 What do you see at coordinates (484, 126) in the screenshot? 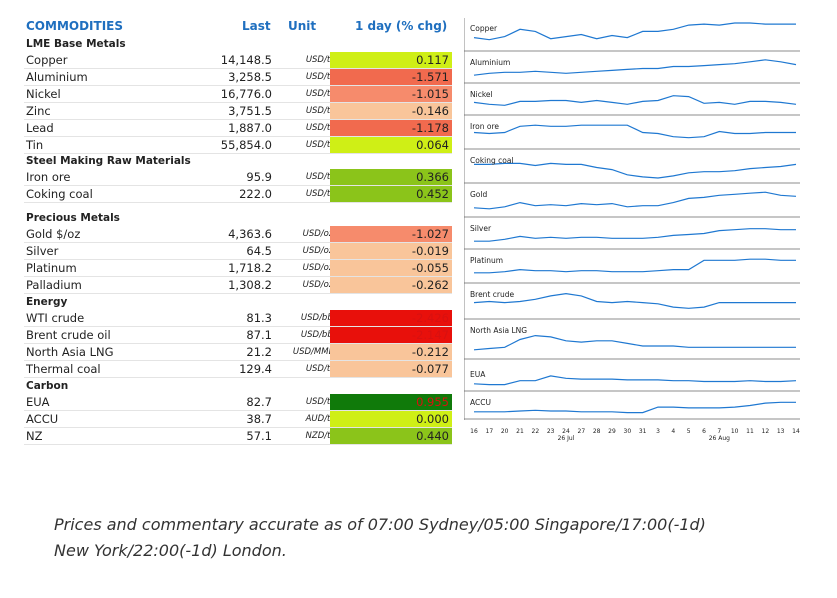
I see `sparkline-label: Iron ore` at bounding box center [484, 126].